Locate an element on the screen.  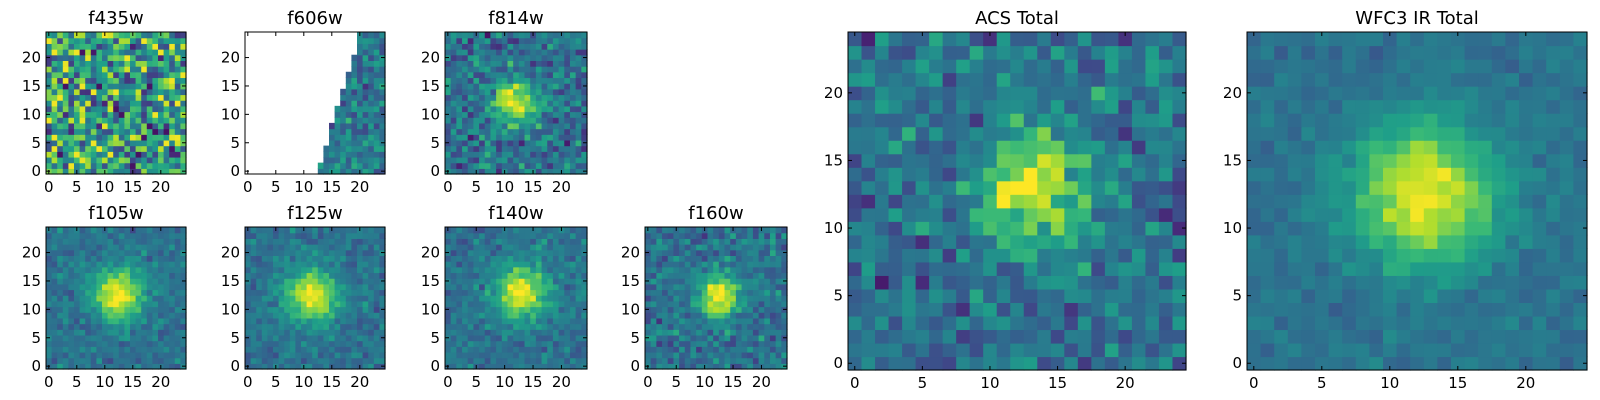
y-tick-label: 10 is located at coordinates (230, 309).